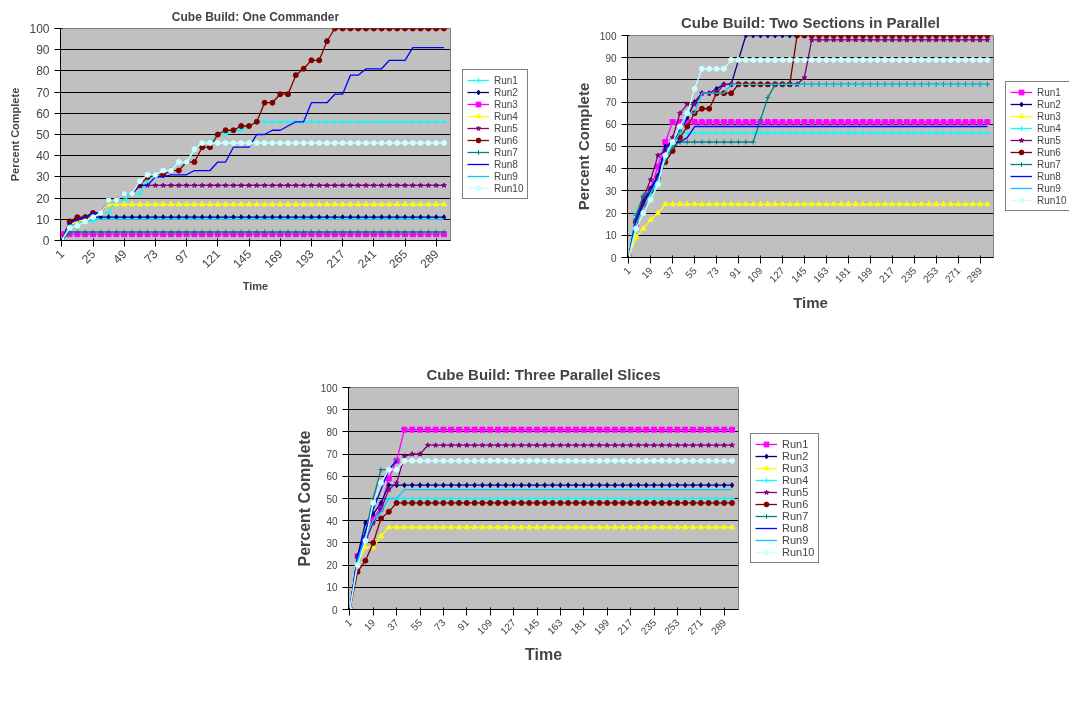 The height and width of the screenshot is (713, 1073). I want to click on x-tick-label: 193, so click(304, 258).